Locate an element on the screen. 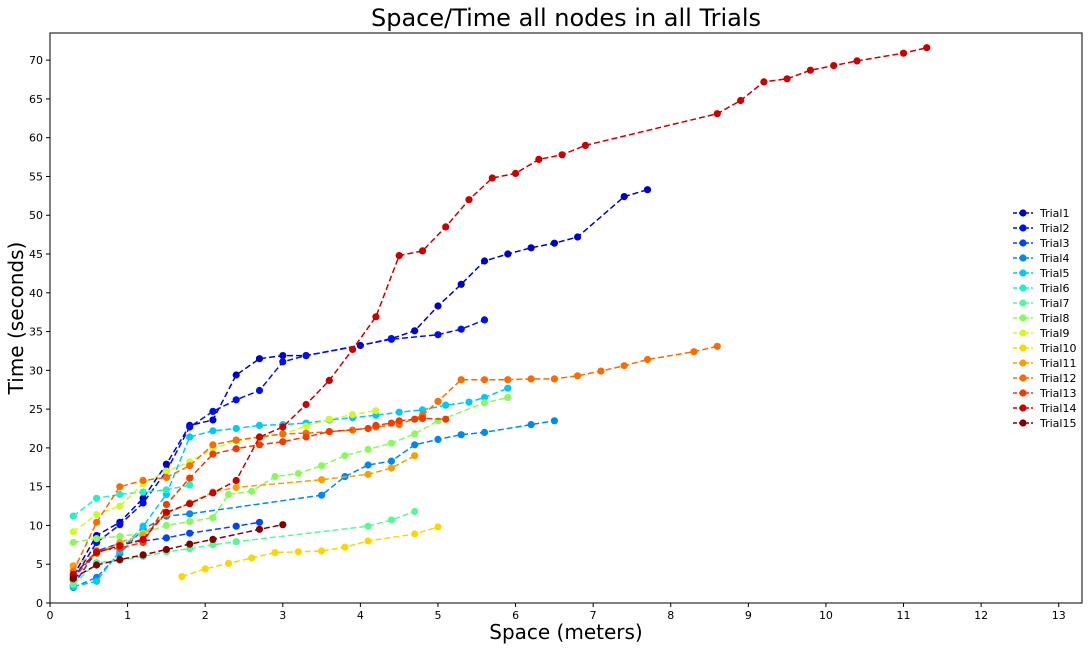 The image size is (1089, 650). y-tick-label: 40 is located at coordinates (36, 293).